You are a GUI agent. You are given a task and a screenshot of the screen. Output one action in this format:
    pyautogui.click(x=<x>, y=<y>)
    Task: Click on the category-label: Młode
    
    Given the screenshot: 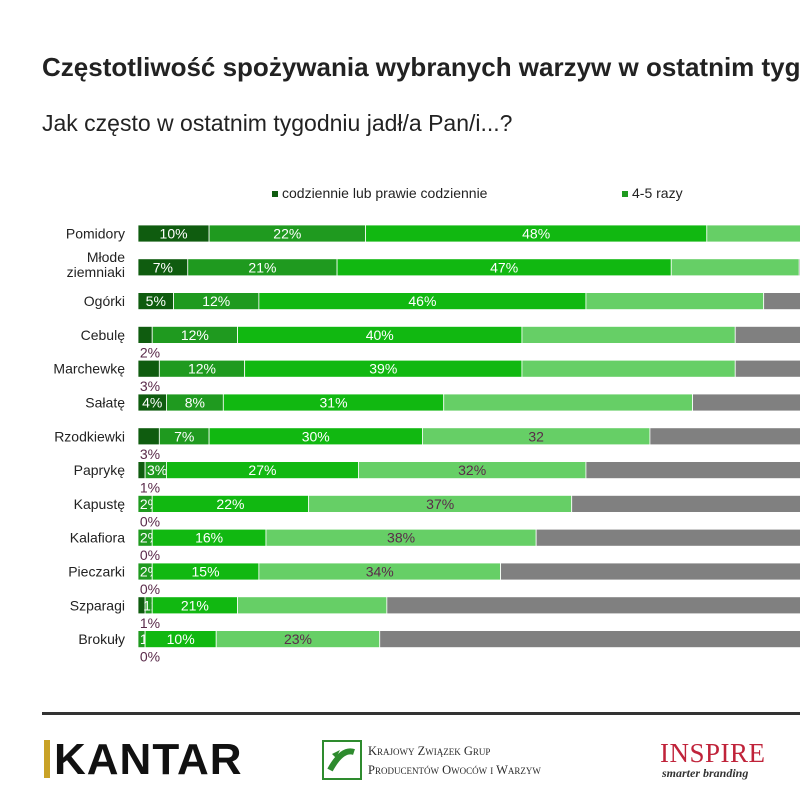 What is the action you would take?
    pyautogui.click(x=106, y=257)
    